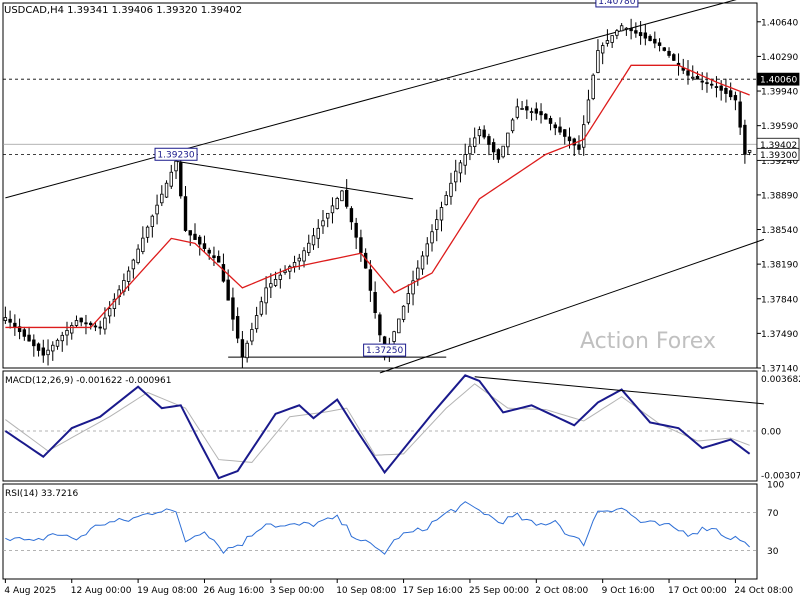 The width and height of the screenshot is (800, 604). I want to click on price-tick-label: 1.39590, so click(779, 127).